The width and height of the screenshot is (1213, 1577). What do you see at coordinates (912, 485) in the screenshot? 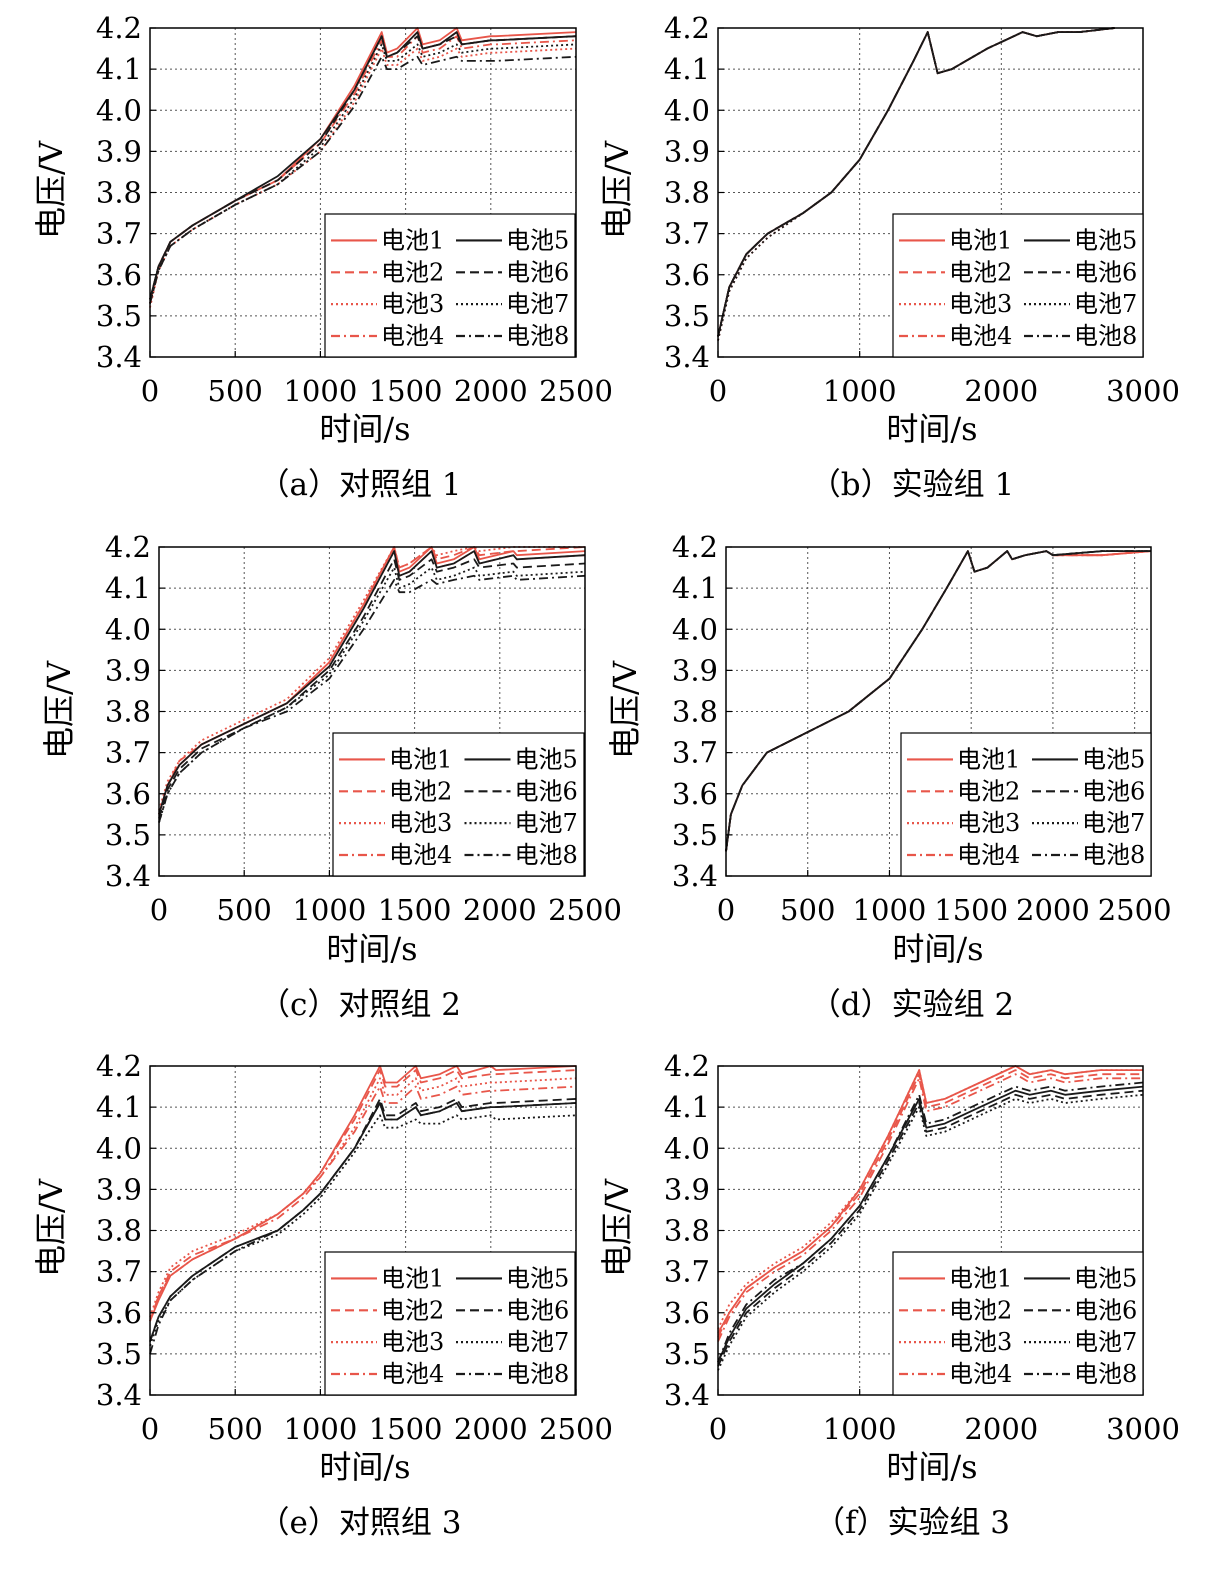
I see `panel-caption: （b）实验组 1` at bounding box center [912, 485].